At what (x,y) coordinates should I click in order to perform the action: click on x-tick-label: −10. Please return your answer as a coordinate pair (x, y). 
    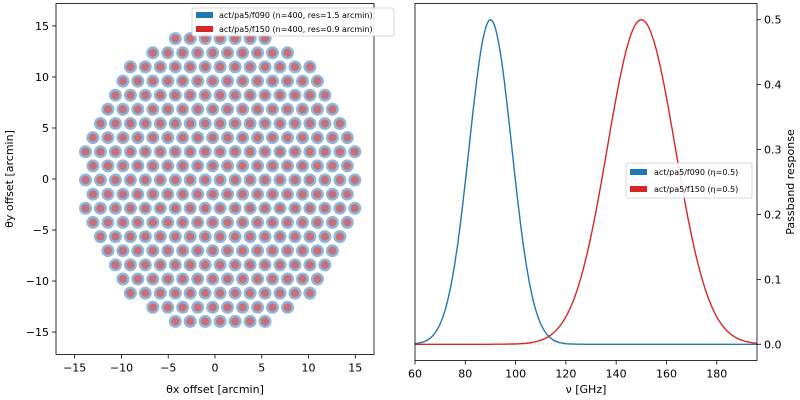
    Looking at the image, I should click on (121, 368).